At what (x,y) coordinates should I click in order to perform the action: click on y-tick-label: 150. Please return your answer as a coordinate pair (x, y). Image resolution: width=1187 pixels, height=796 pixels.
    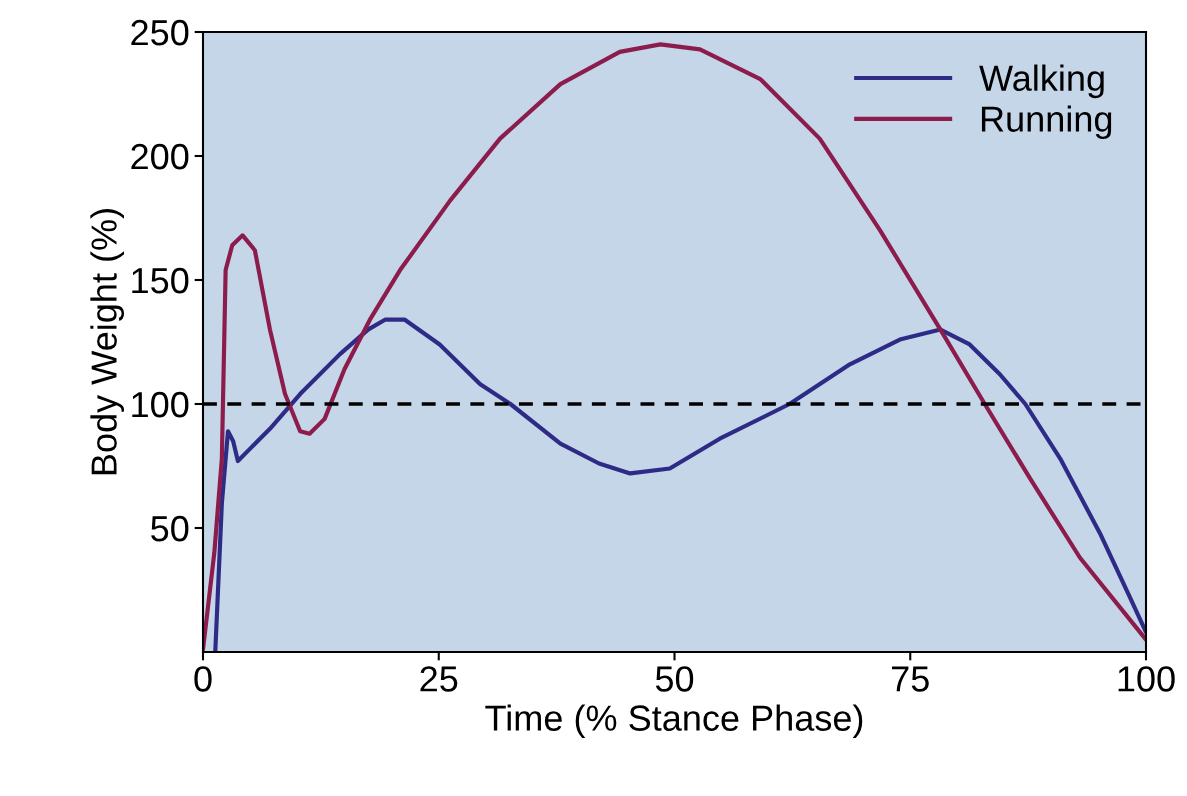
    Looking at the image, I should click on (160, 280).